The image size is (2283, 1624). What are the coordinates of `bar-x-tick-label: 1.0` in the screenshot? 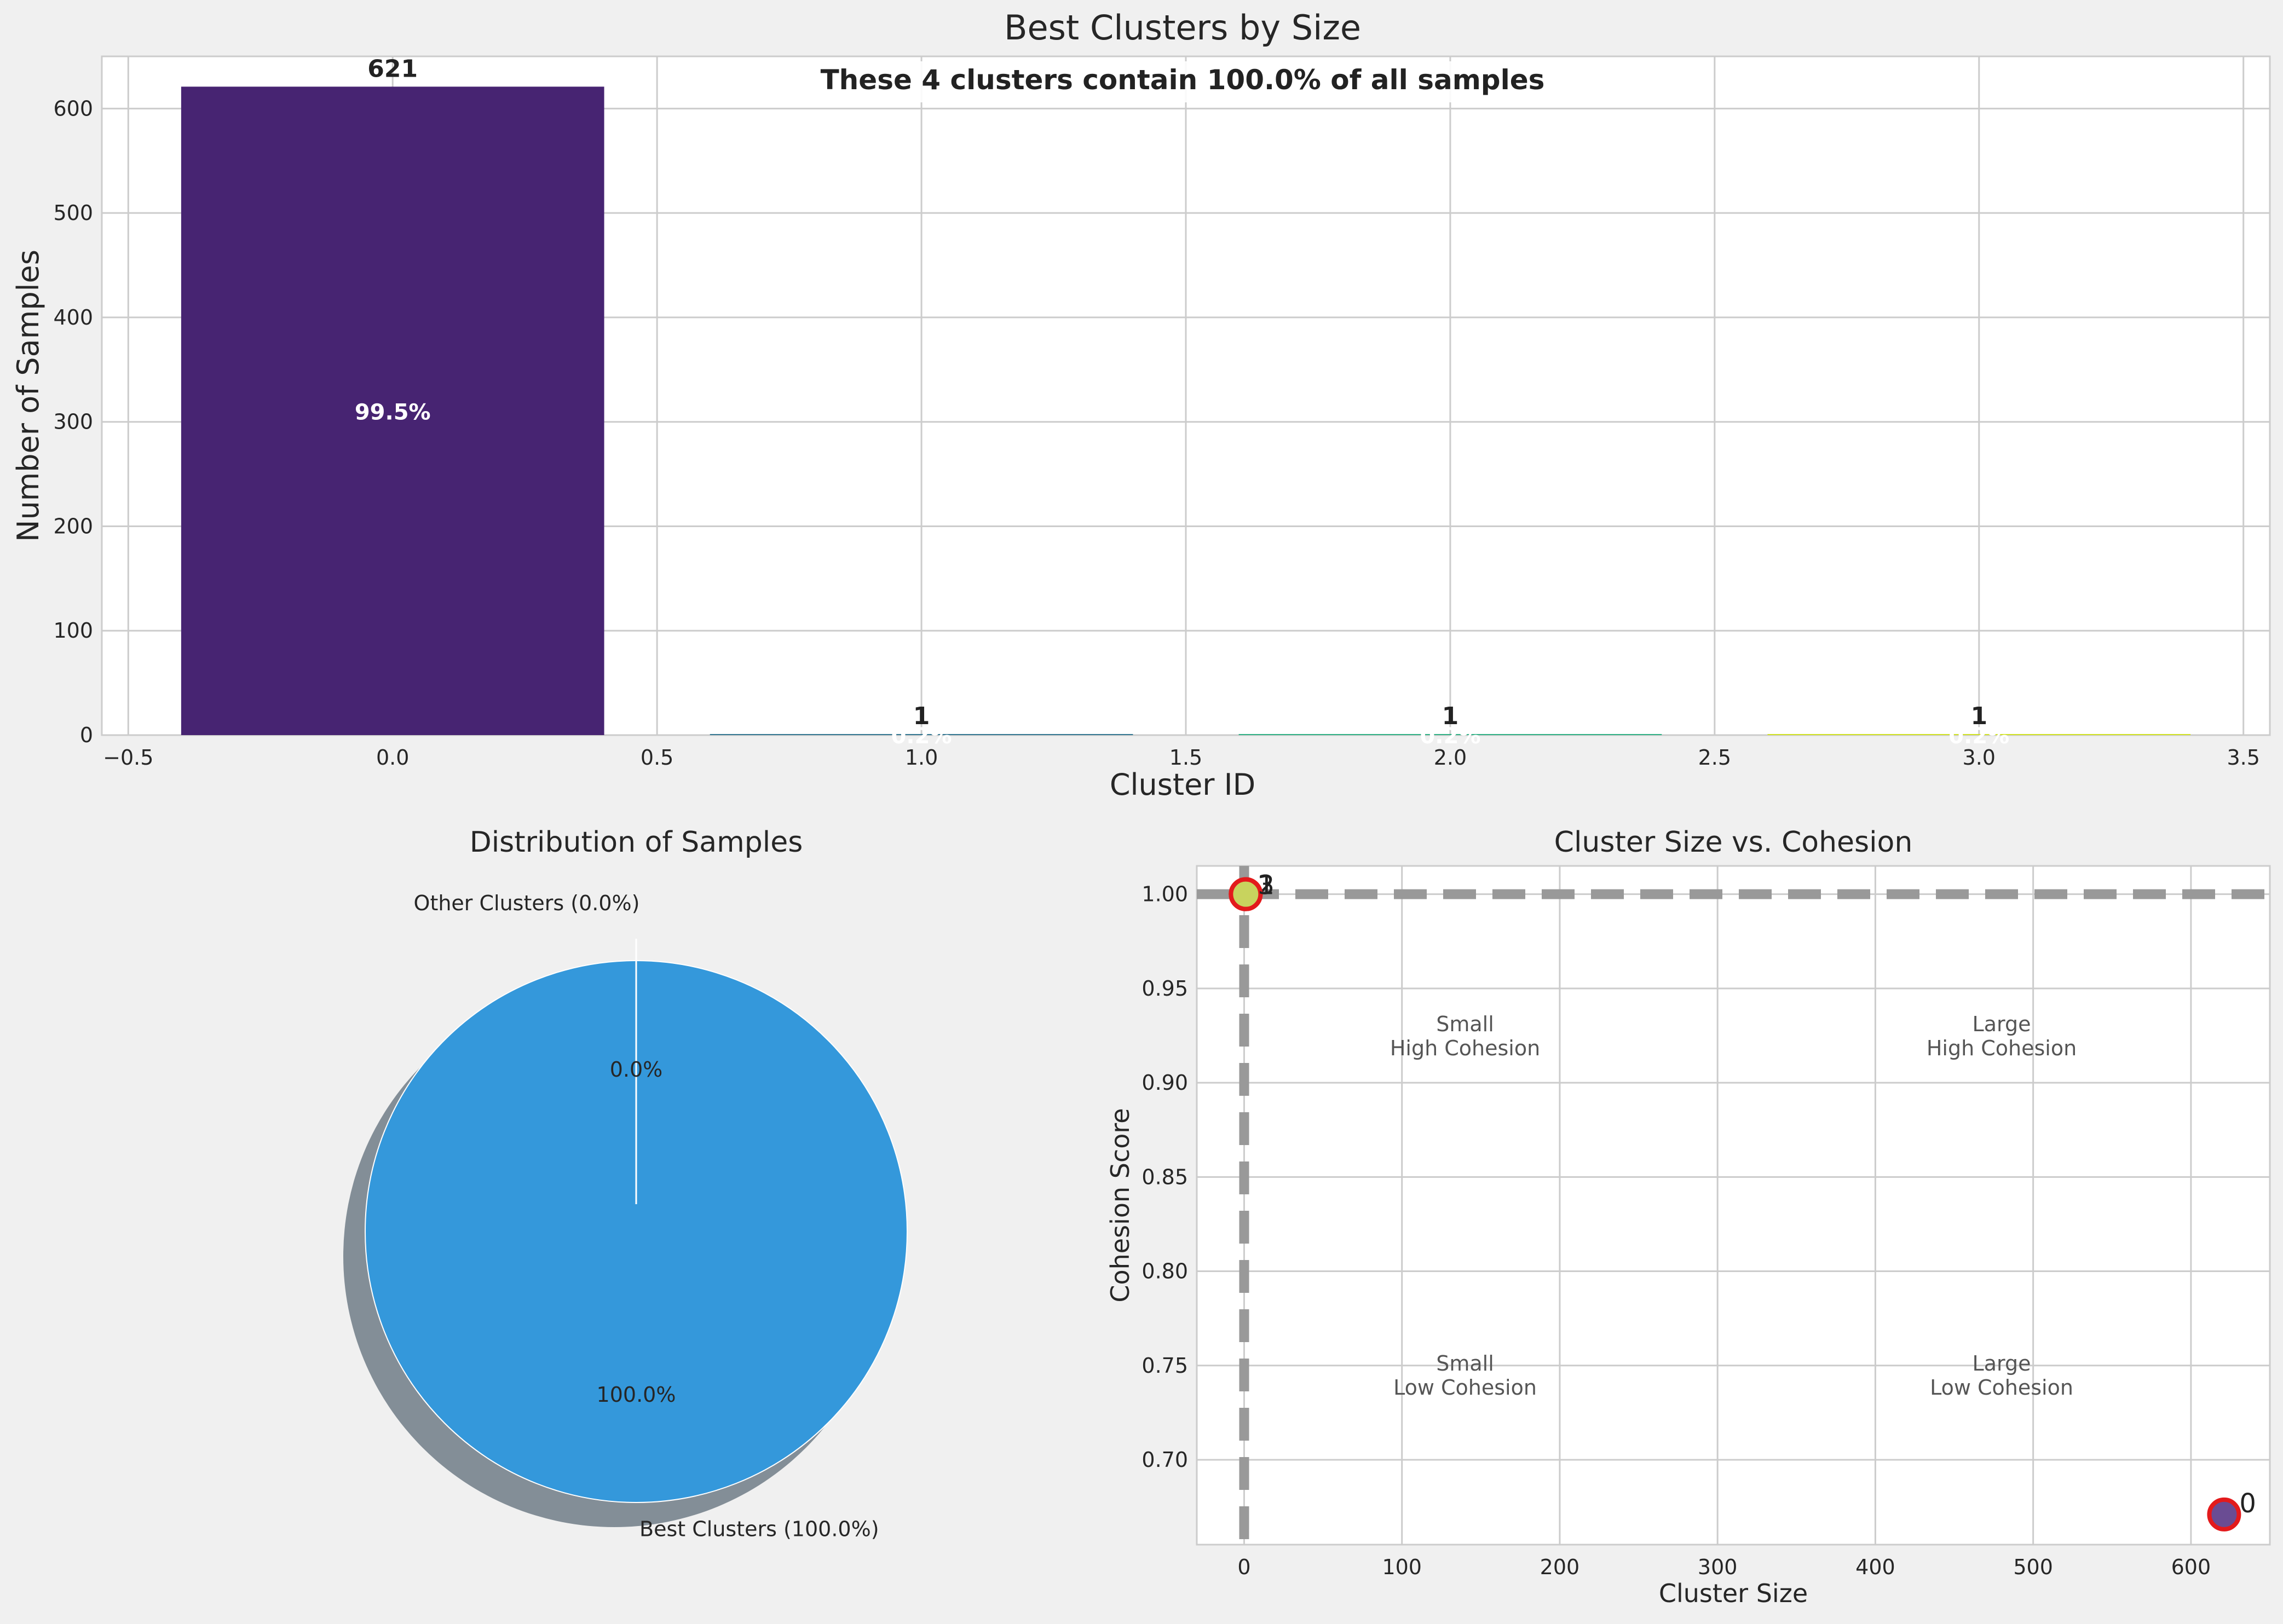 It's located at (921, 757).